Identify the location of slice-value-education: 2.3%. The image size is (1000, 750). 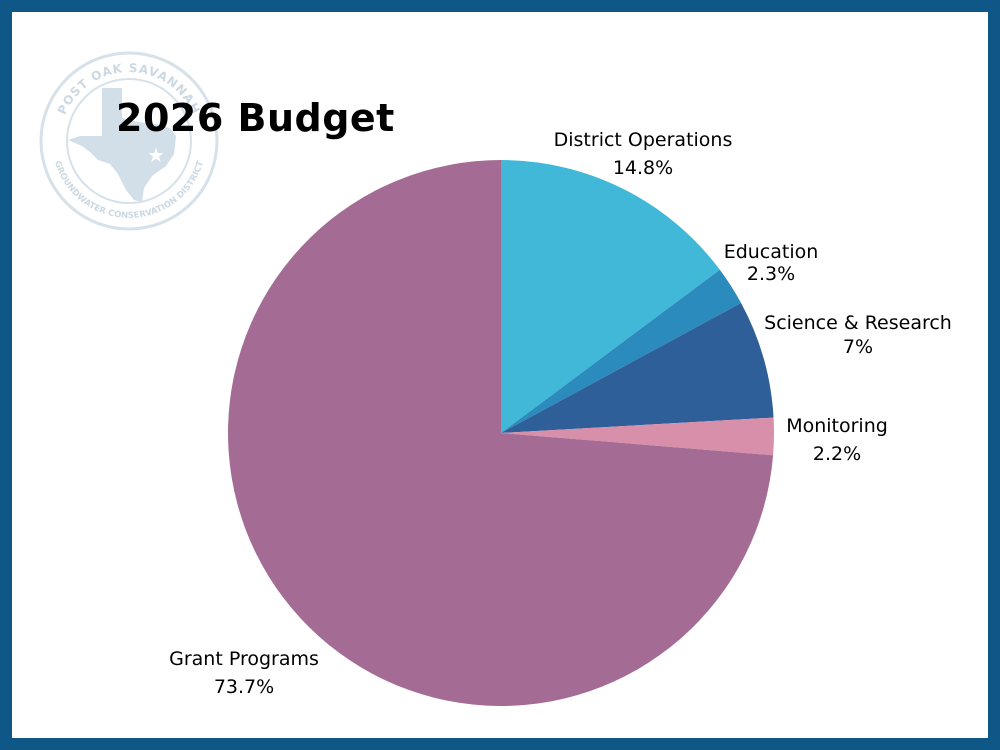
(771, 274).